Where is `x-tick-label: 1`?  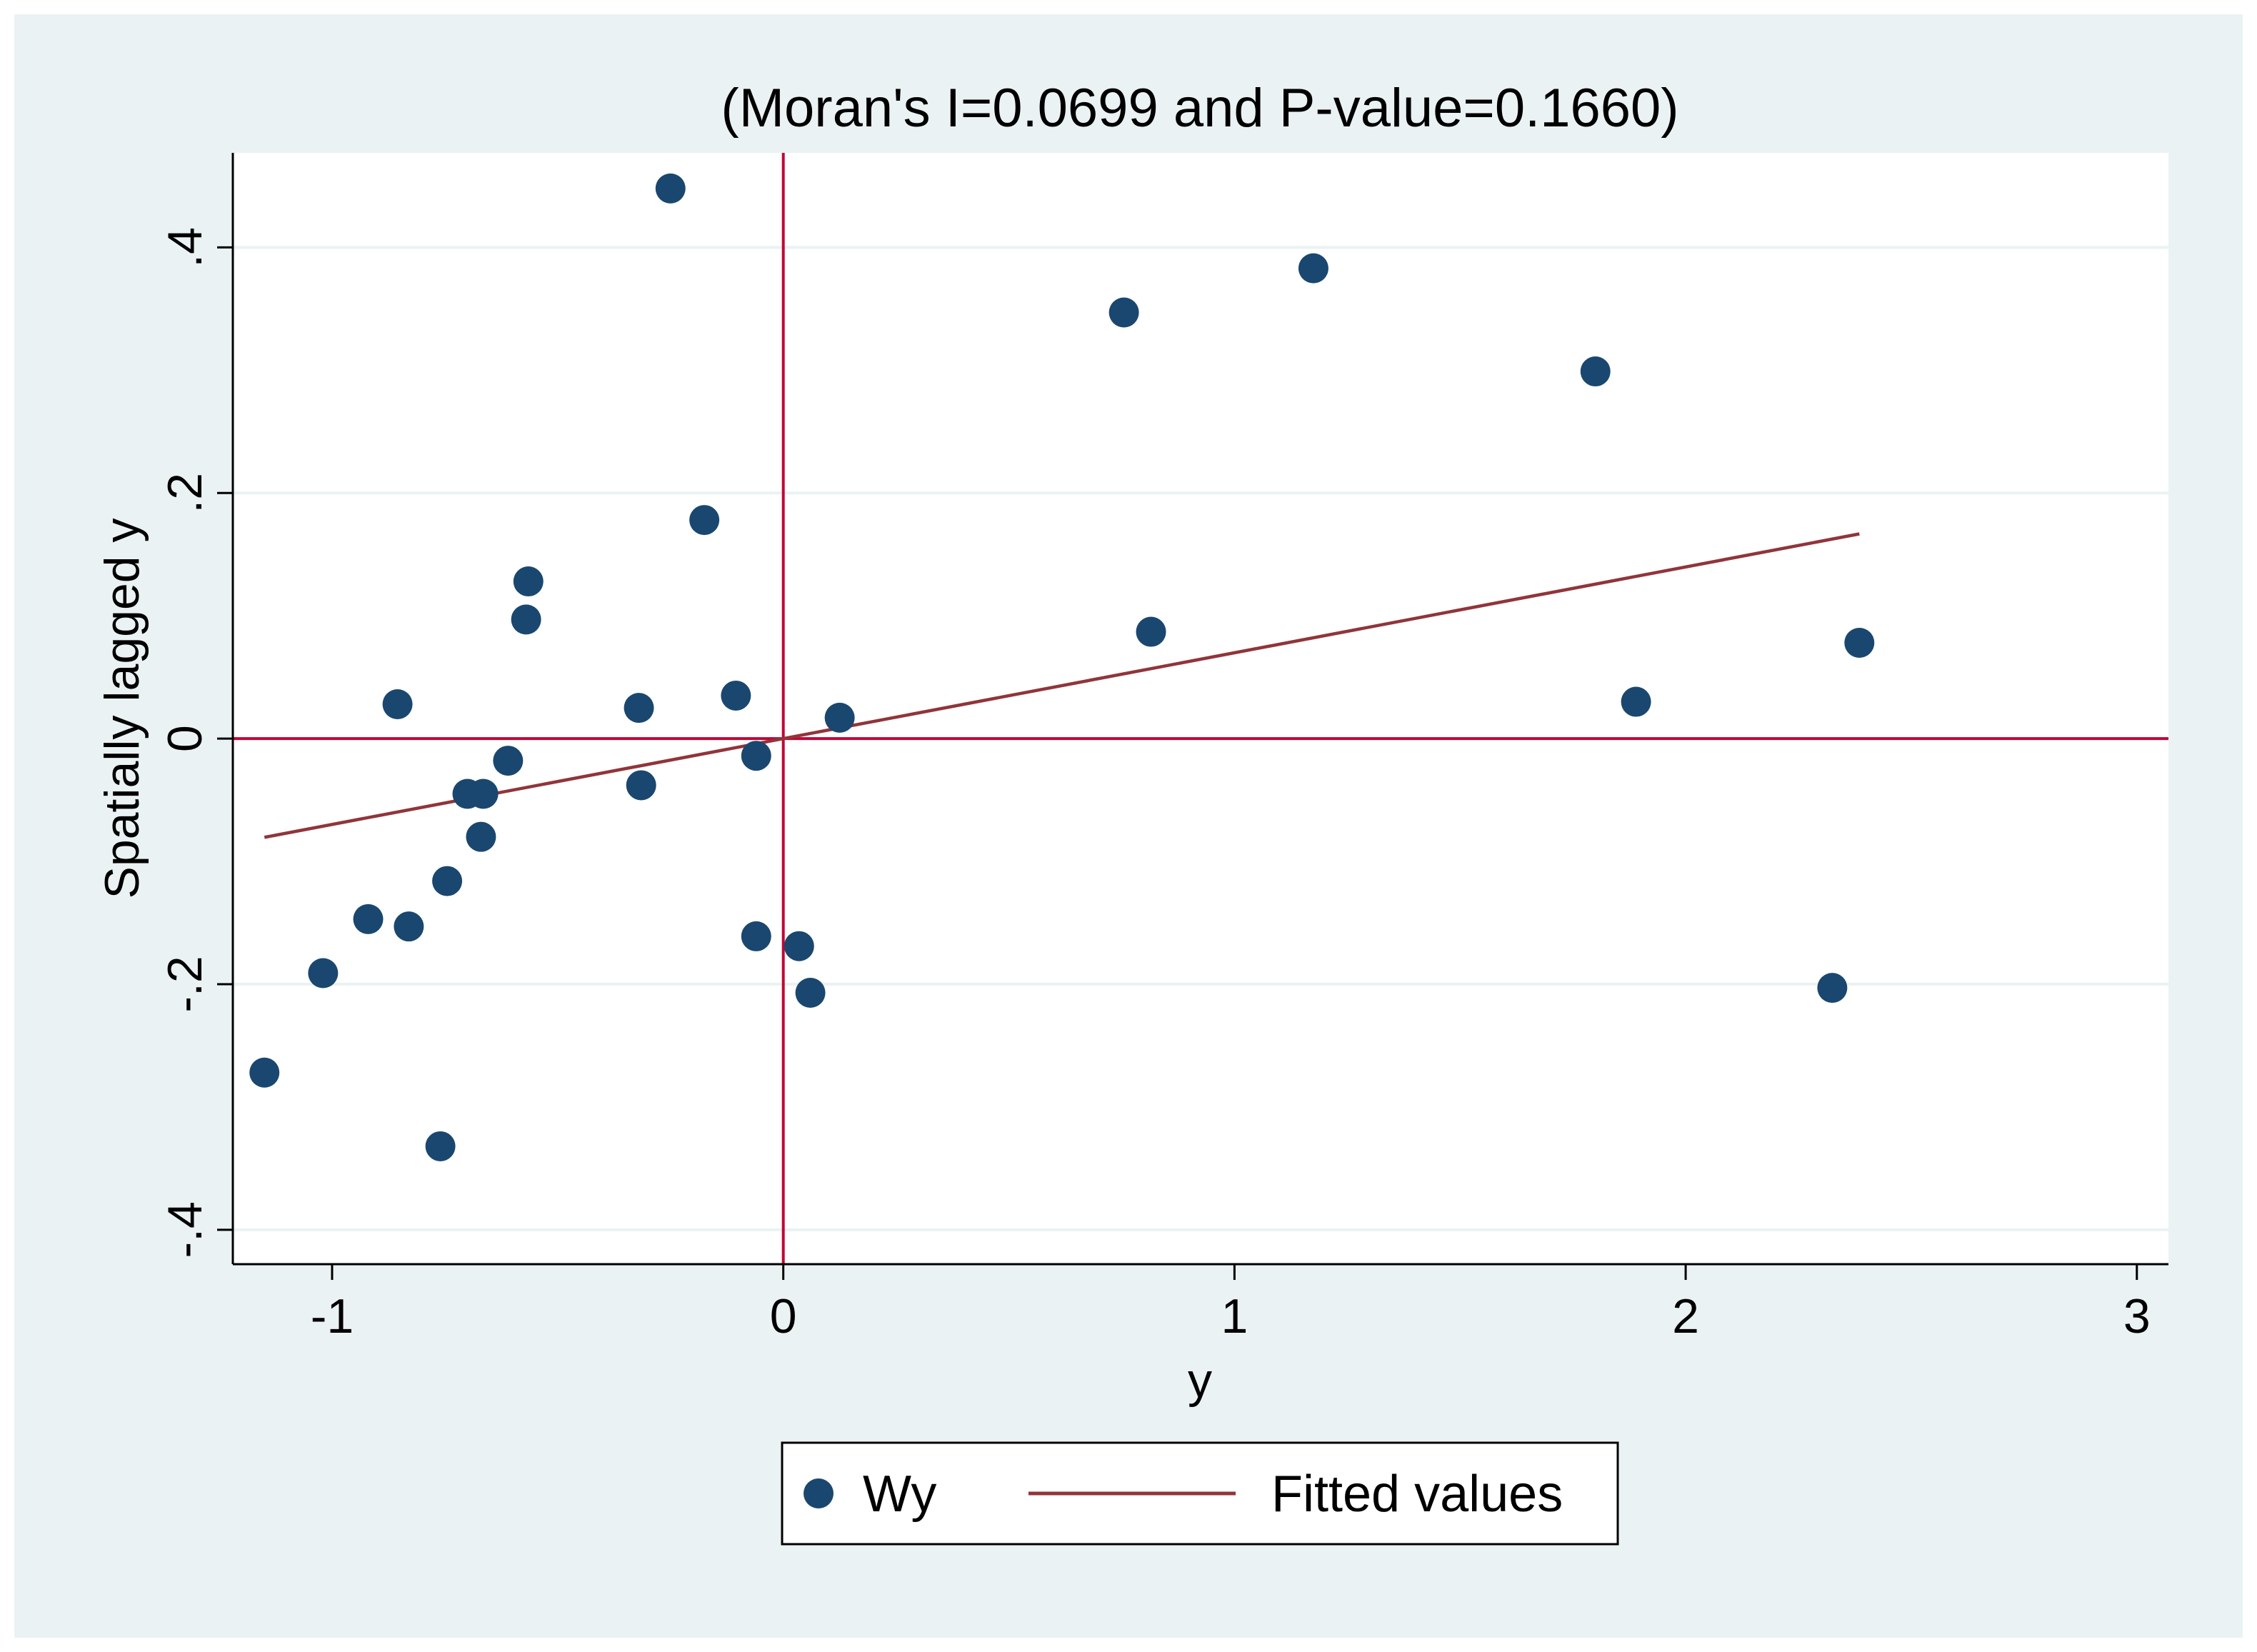 x-tick-label: 1 is located at coordinates (1234, 1316).